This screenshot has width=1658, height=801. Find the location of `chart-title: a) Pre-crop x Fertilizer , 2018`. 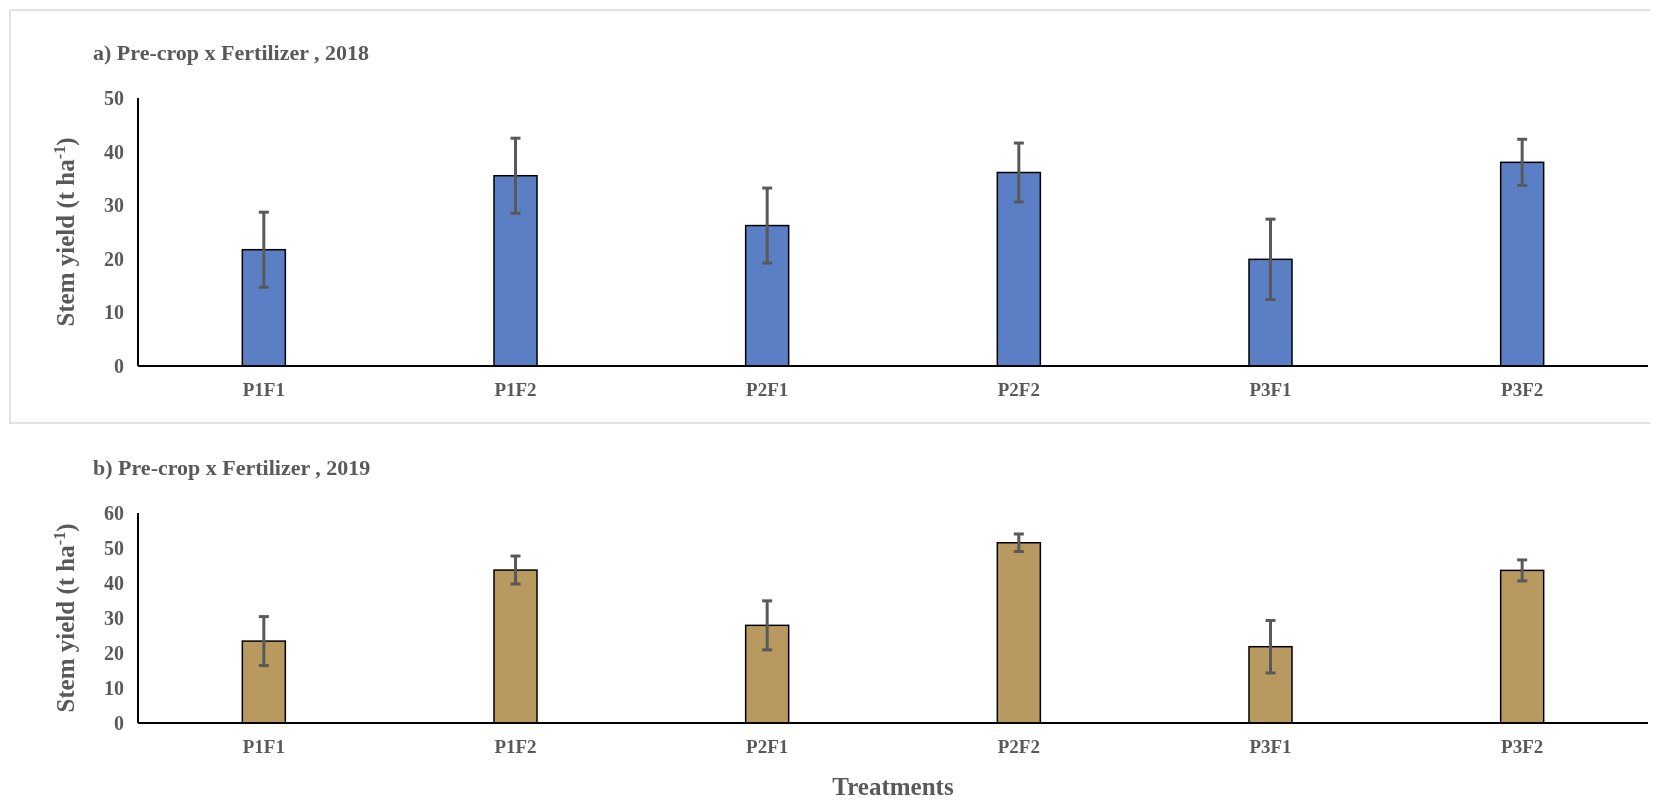

chart-title: a) Pre-crop x Fertilizer , 2018 is located at coordinates (231, 52).